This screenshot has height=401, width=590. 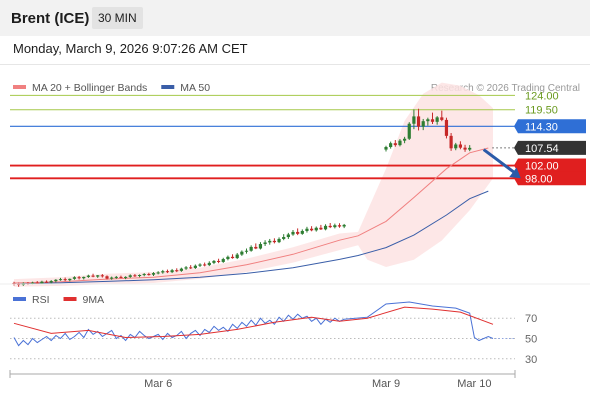 I want to click on rsi-legend-label: 9MA, so click(x=94, y=300).